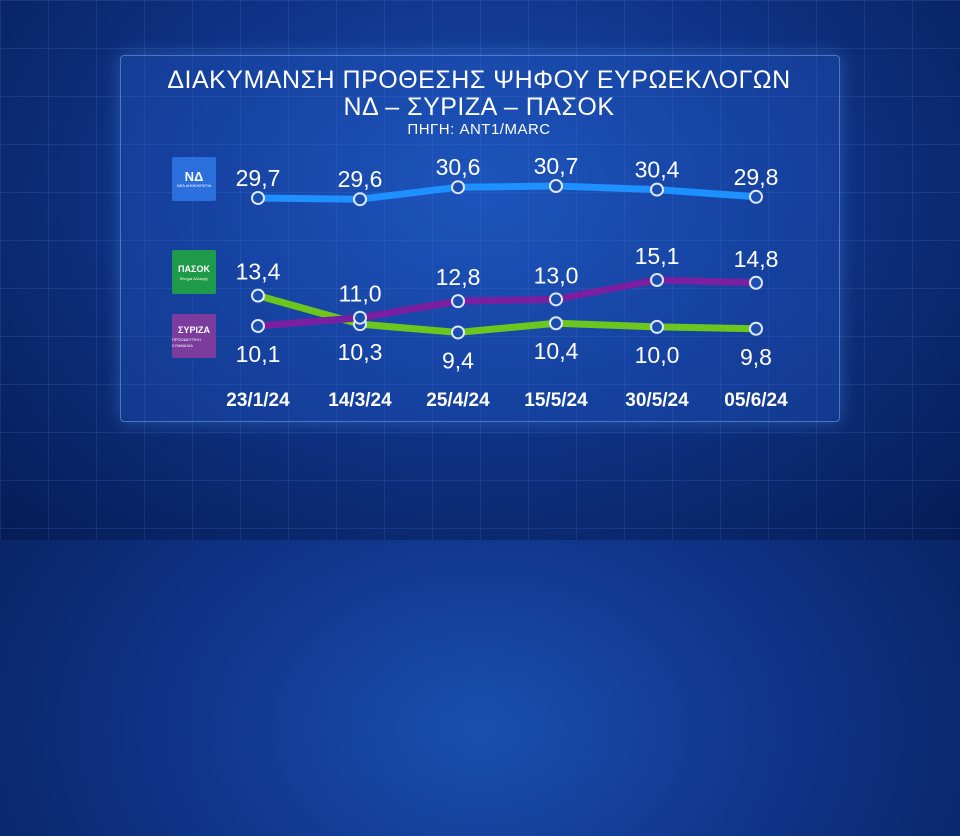 This screenshot has width=960, height=836. I want to click on x-tick-label: 23/1/24, so click(258, 400).